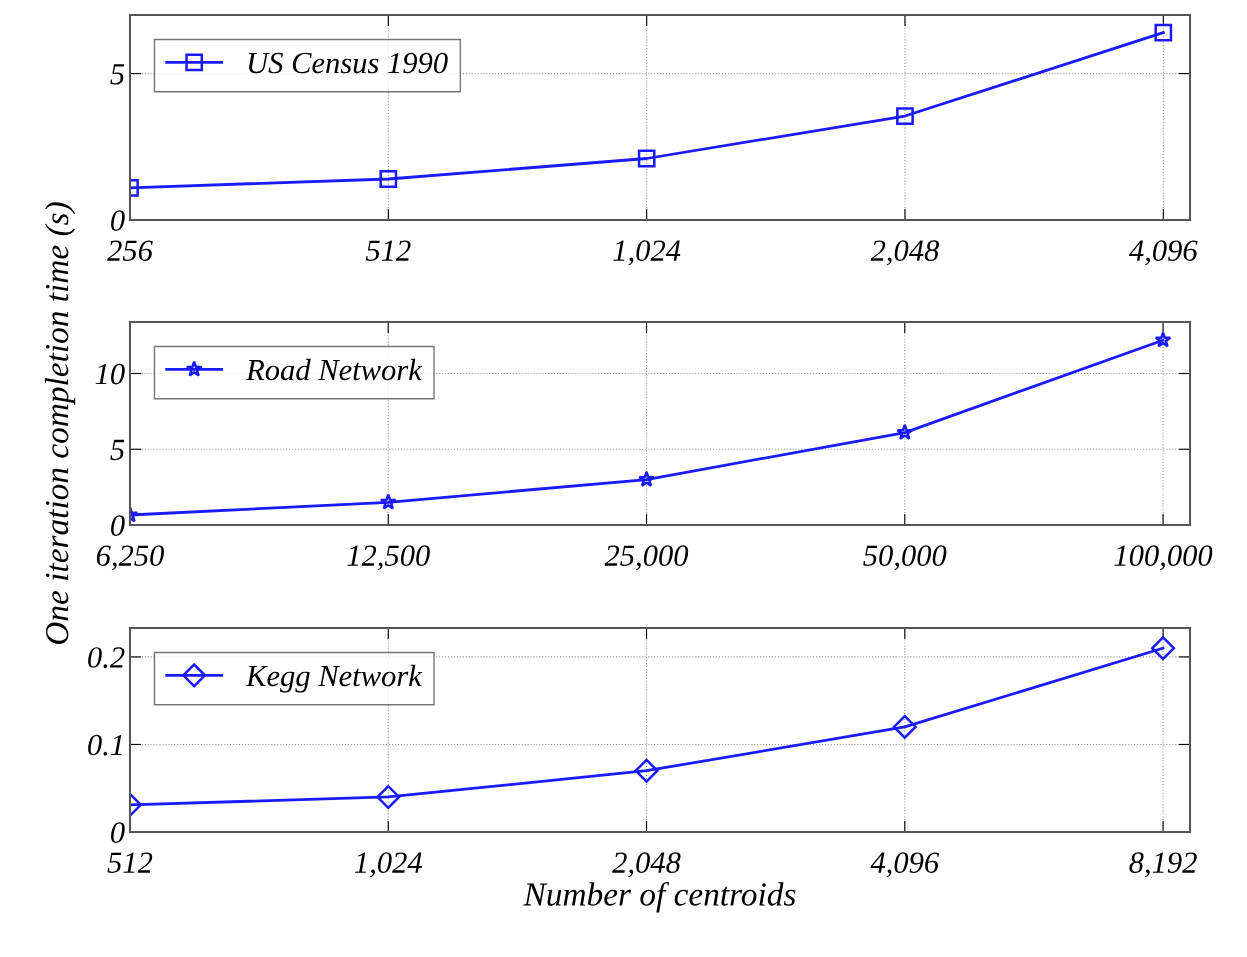 This screenshot has height=957, width=1247. What do you see at coordinates (130, 558) in the screenshot?
I see `x-tick-label: 6,250` at bounding box center [130, 558].